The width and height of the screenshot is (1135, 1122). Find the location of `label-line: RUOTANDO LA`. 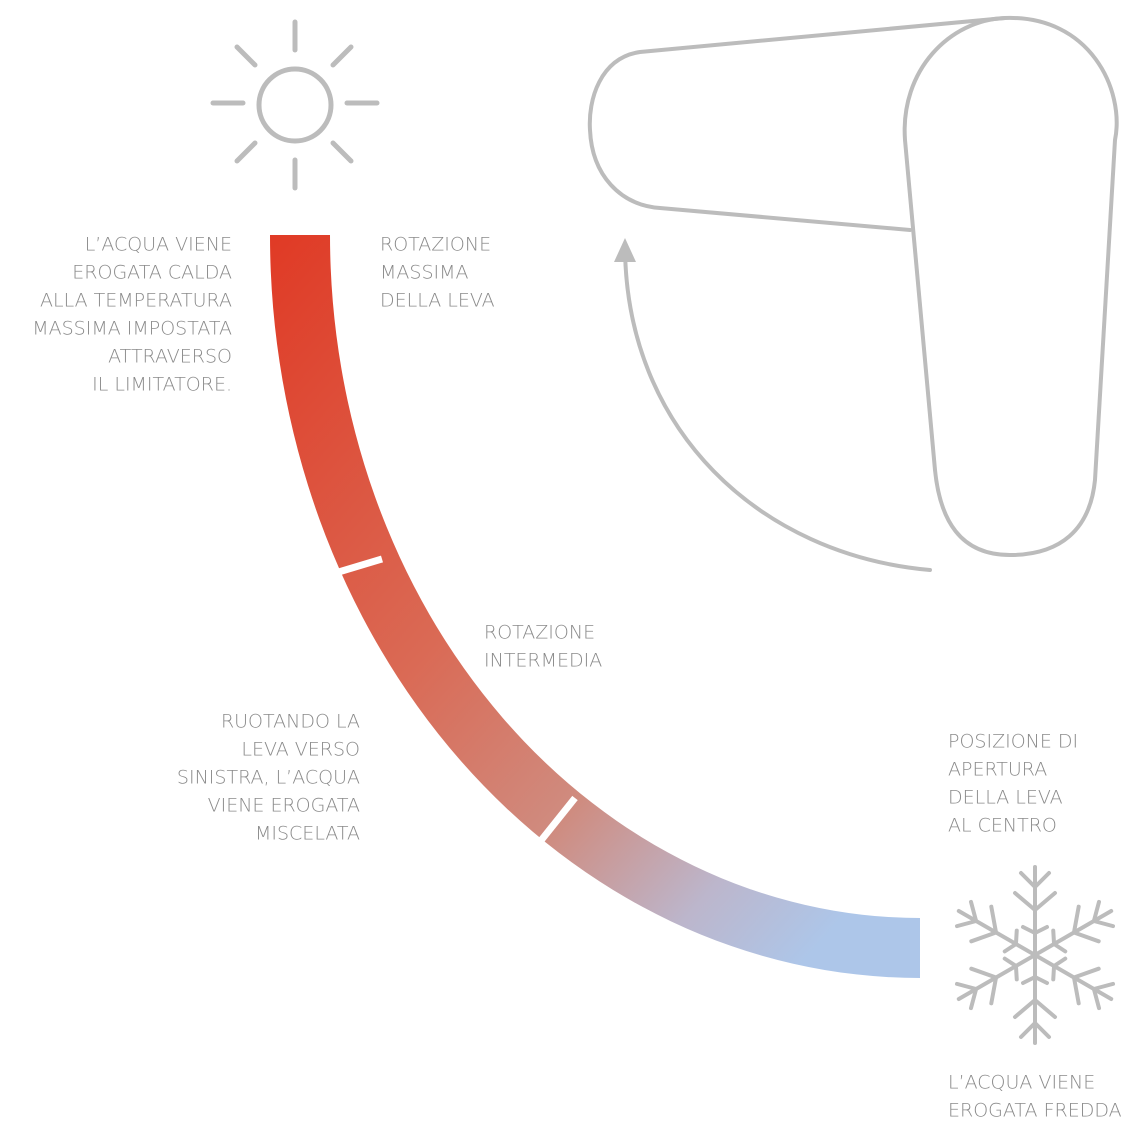

label-line: RUOTANDO LA is located at coordinates (290, 722).